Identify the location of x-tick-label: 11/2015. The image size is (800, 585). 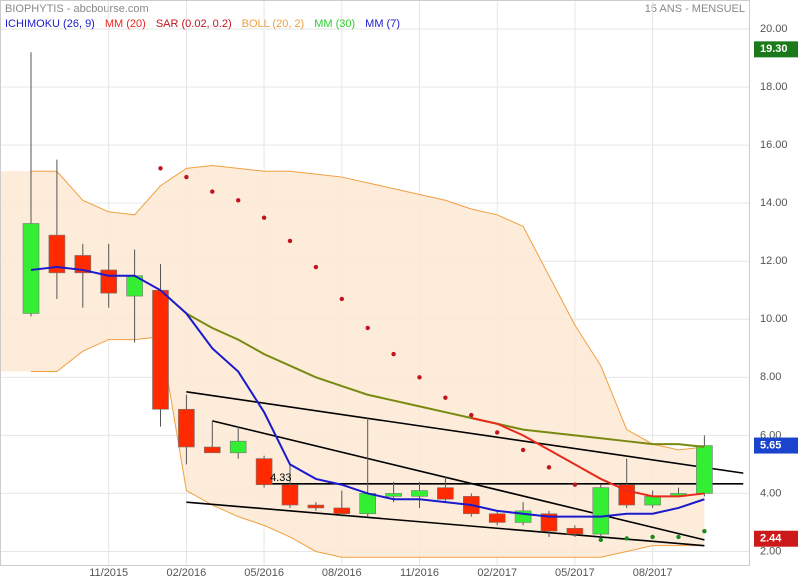
(108, 573).